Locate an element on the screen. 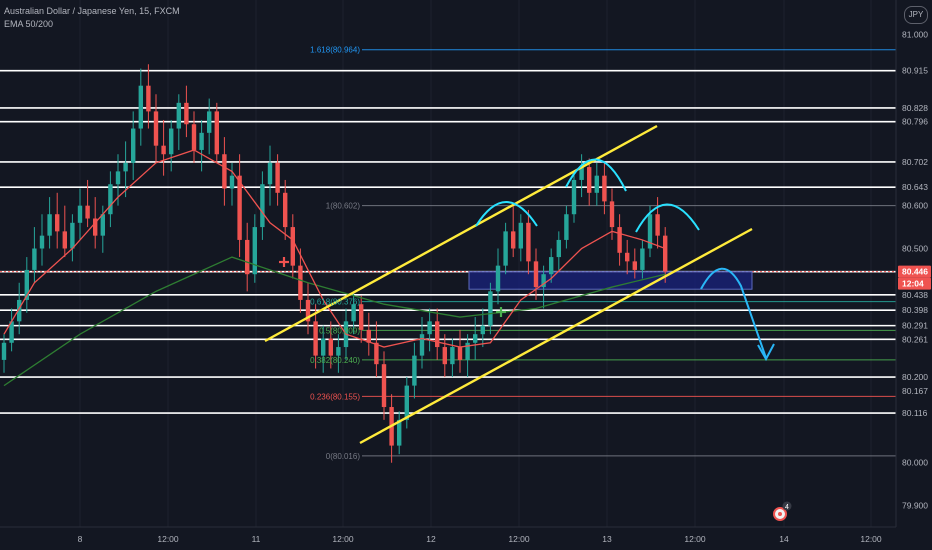 This screenshot has width=932, height=550. price-tick-14: 80.200 is located at coordinates (915, 377).